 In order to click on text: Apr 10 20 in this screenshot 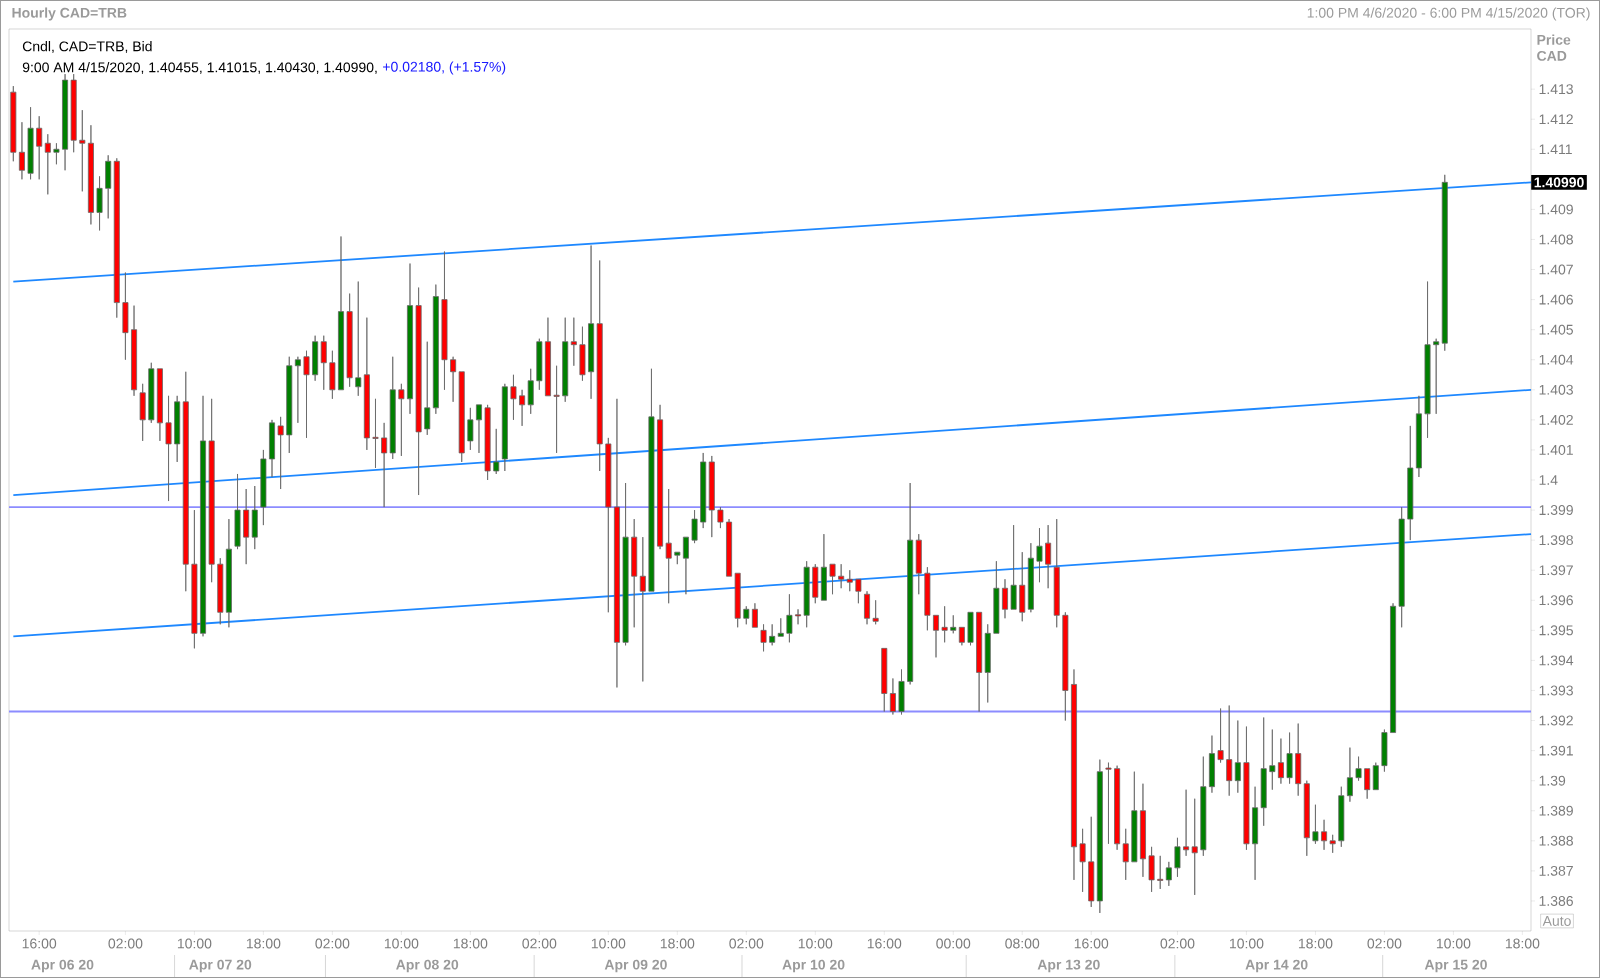, I will do `click(813, 966)`.